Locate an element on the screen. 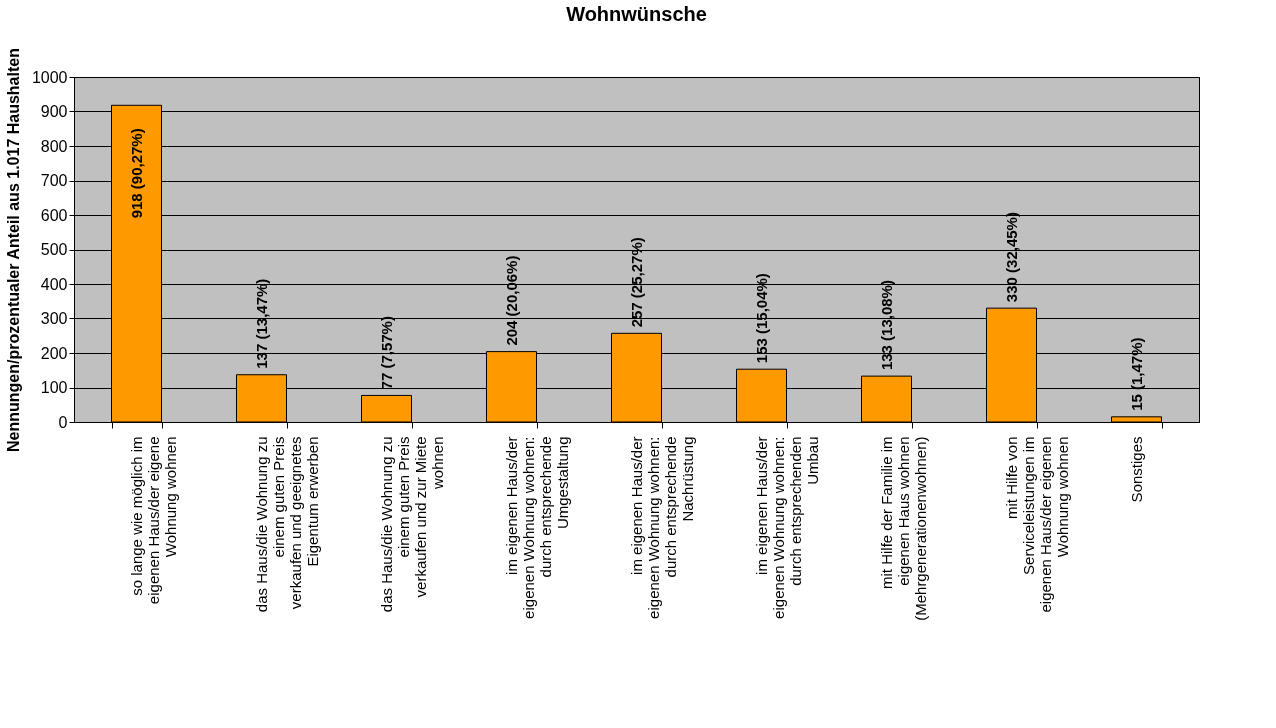 The image size is (1276, 728). data-label: 257 (25,27%) is located at coordinates (636, 282).